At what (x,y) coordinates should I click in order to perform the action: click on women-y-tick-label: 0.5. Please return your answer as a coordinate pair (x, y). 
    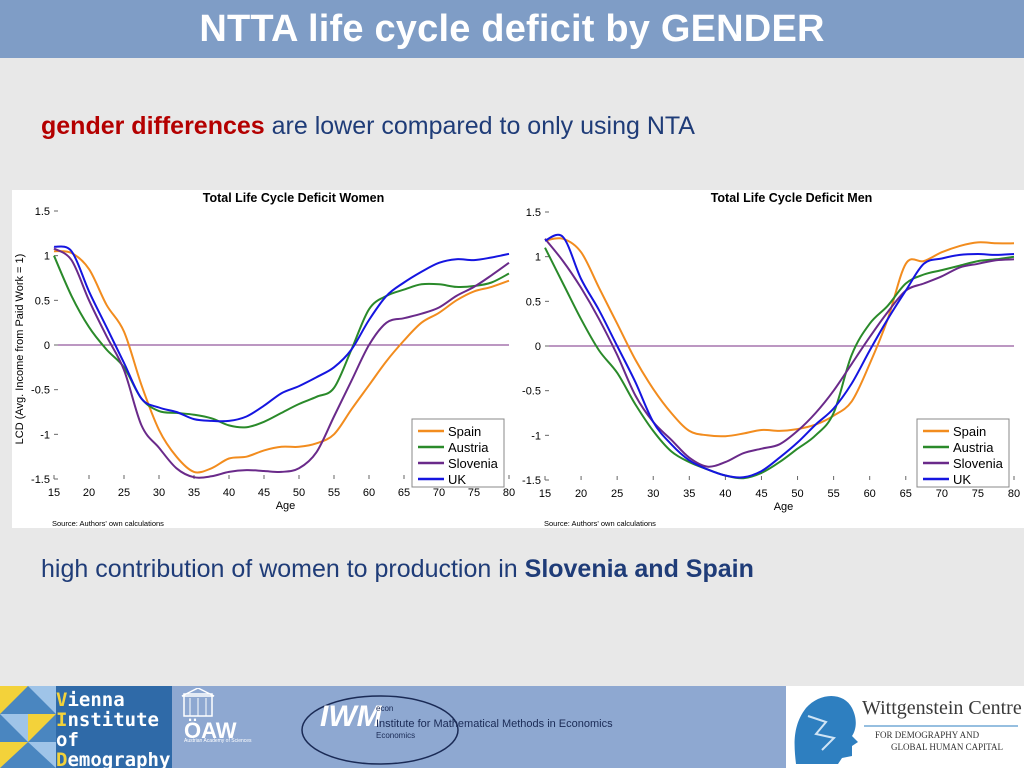
    Looking at the image, I should click on (42, 301).